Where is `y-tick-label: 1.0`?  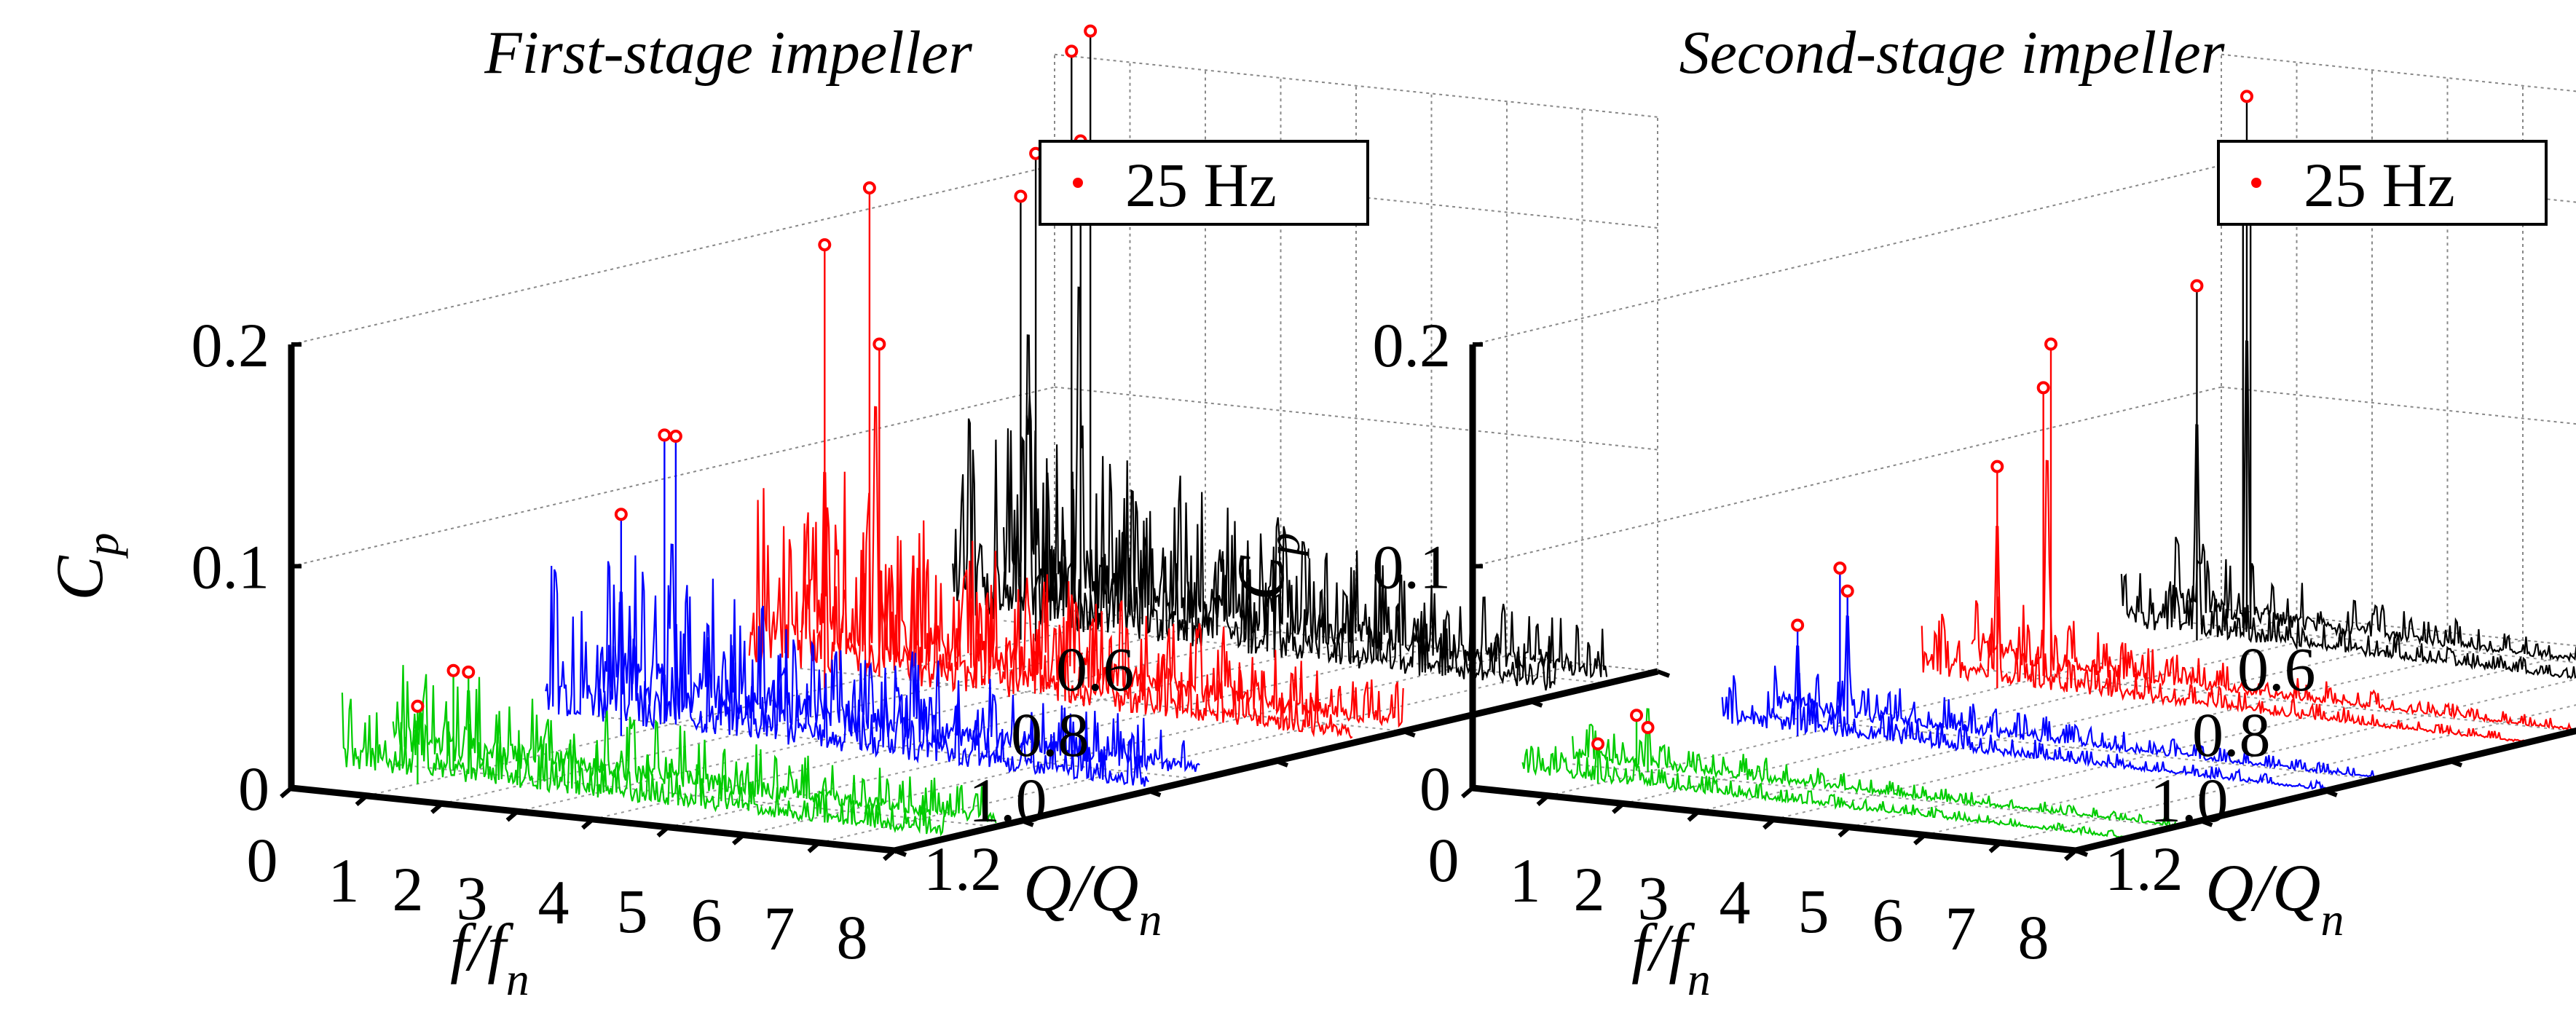 y-tick-label: 1.0 is located at coordinates (1008, 800).